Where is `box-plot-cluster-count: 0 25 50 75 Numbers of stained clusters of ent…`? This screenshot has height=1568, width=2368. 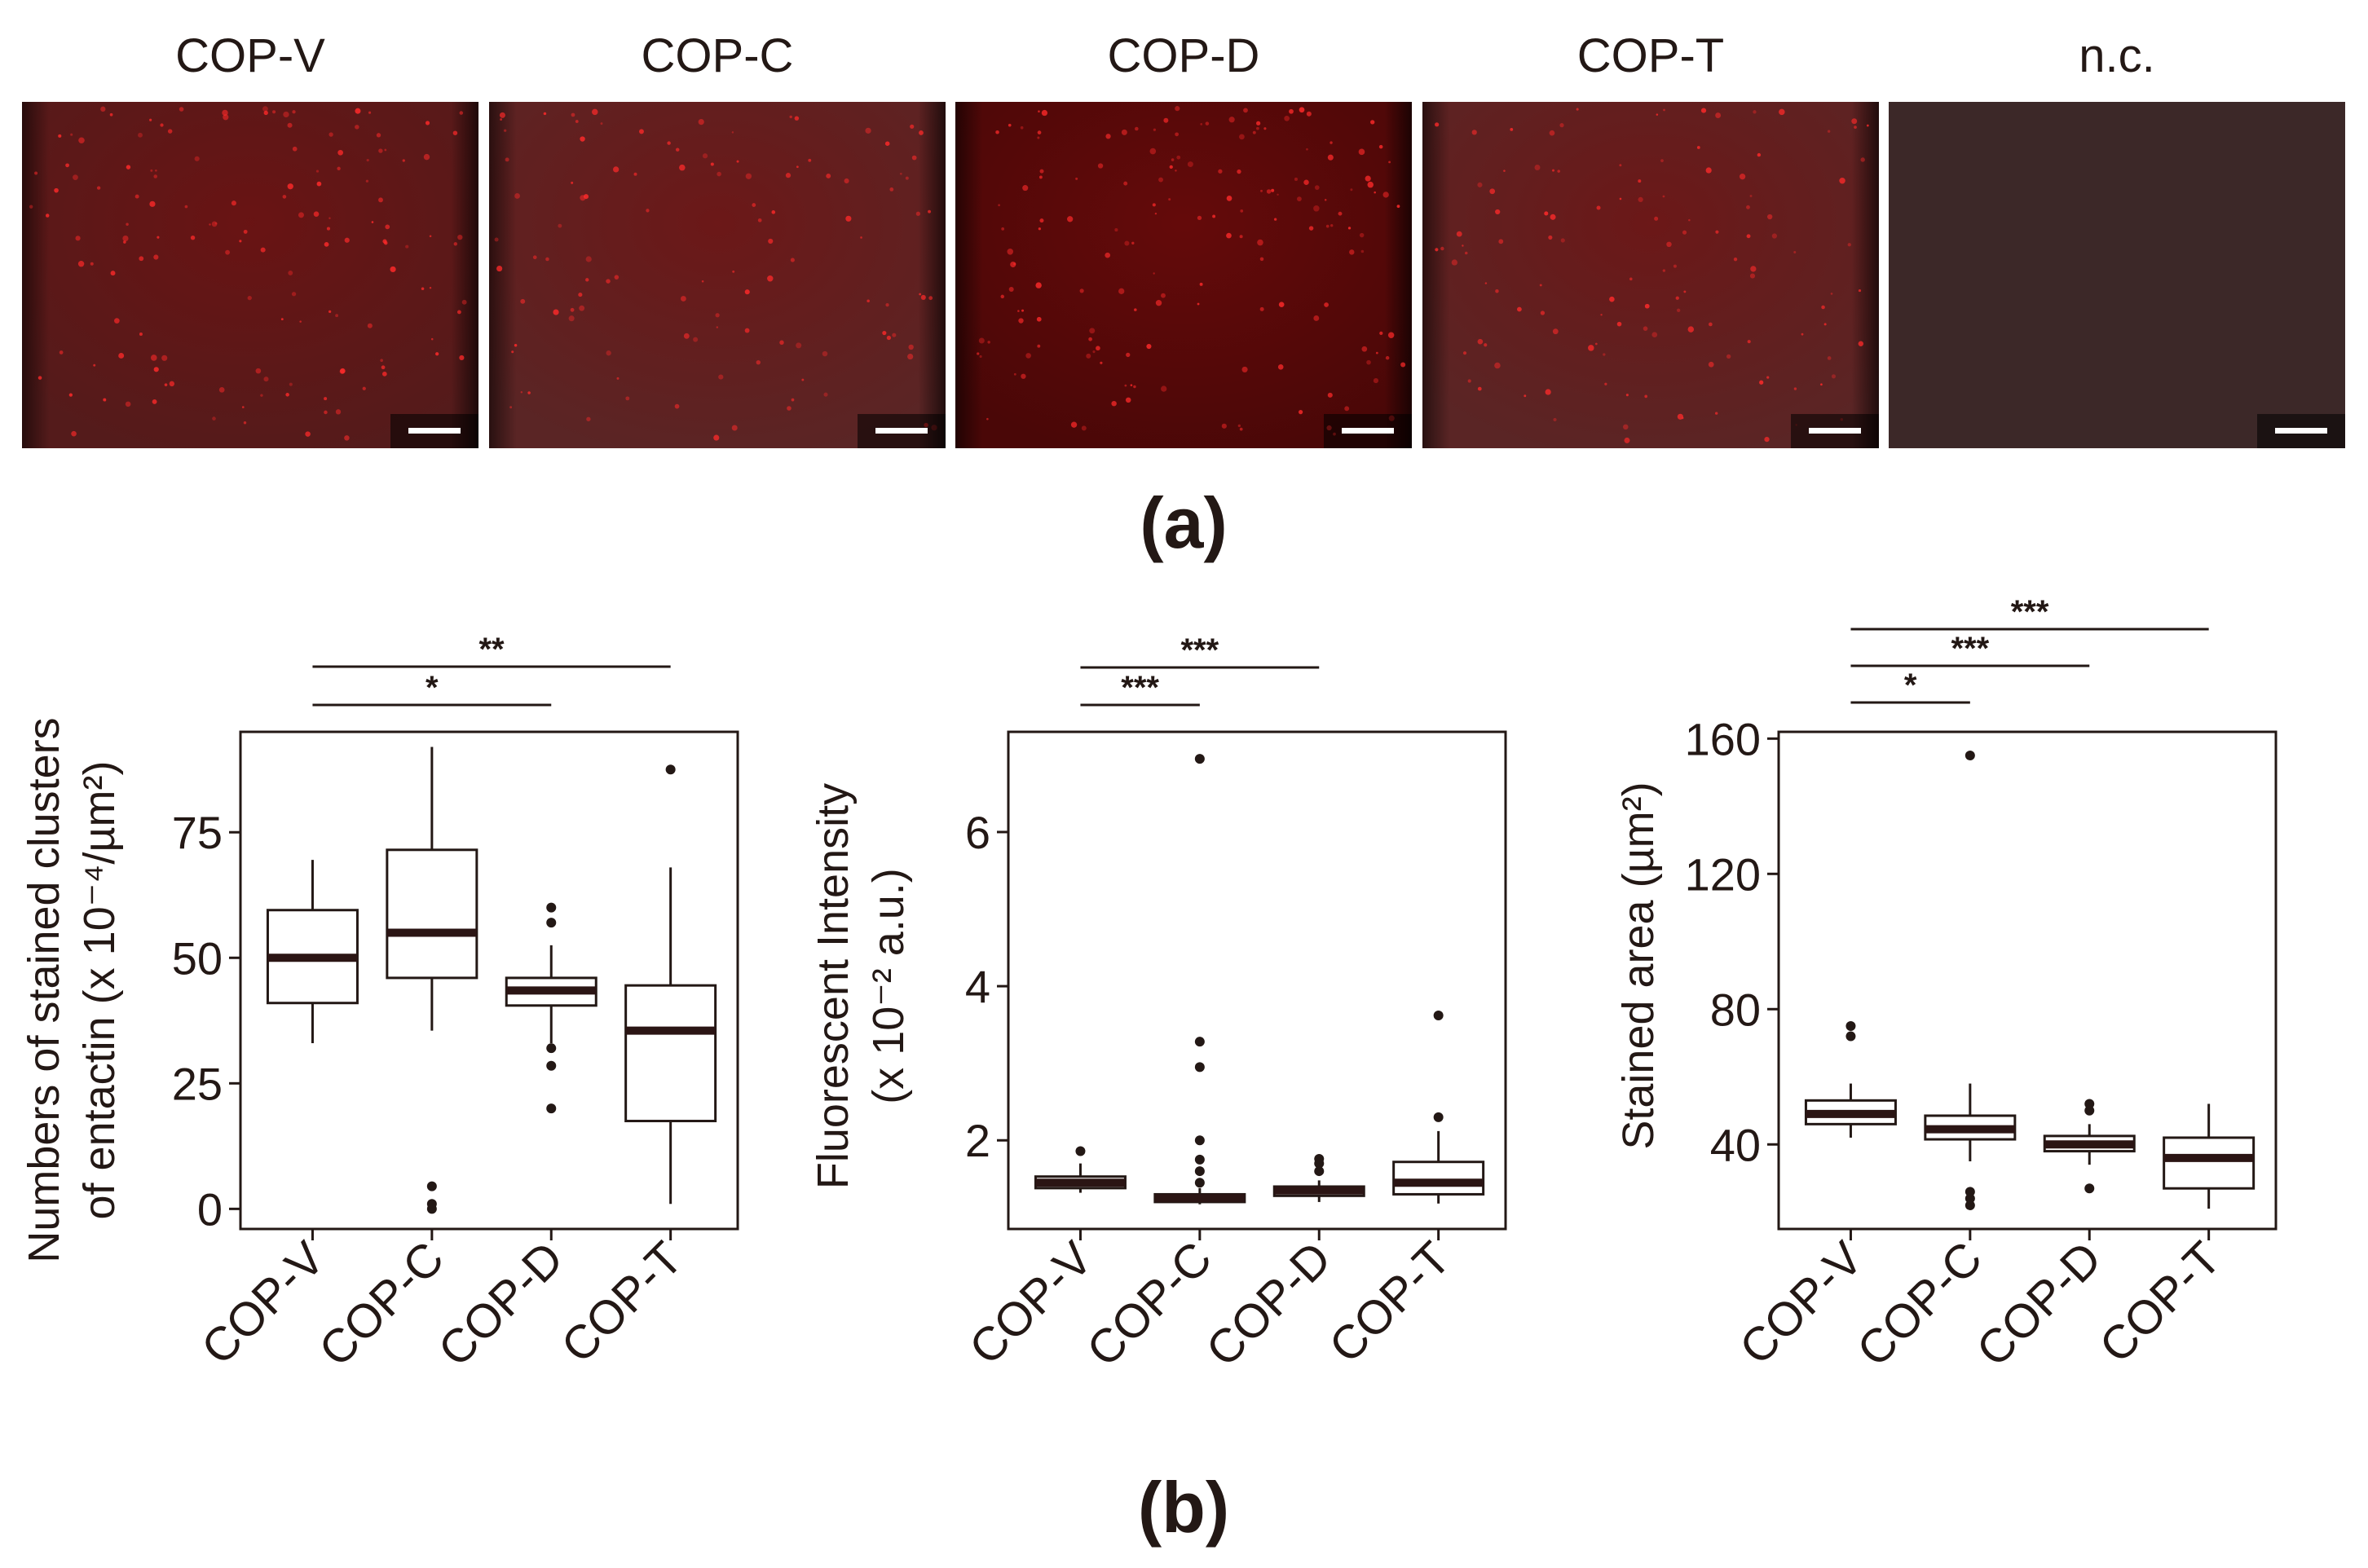
box-plot-cluster-count: 0 25 50 75 Numbers of stained clusters of ent… is located at coordinates (380, 1004).